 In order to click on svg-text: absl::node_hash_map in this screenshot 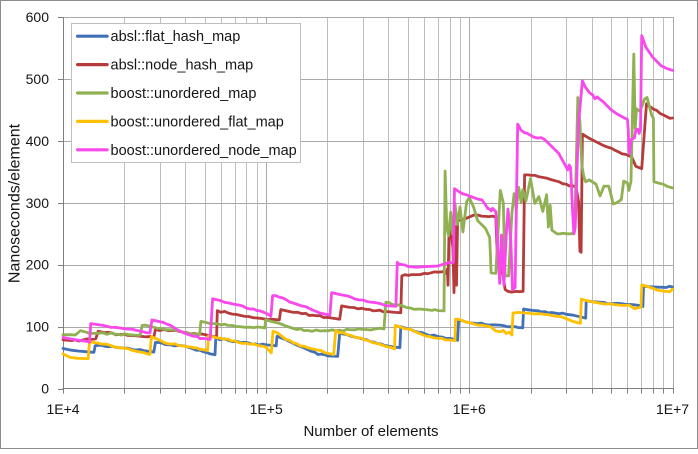, I will do `click(182, 66)`.